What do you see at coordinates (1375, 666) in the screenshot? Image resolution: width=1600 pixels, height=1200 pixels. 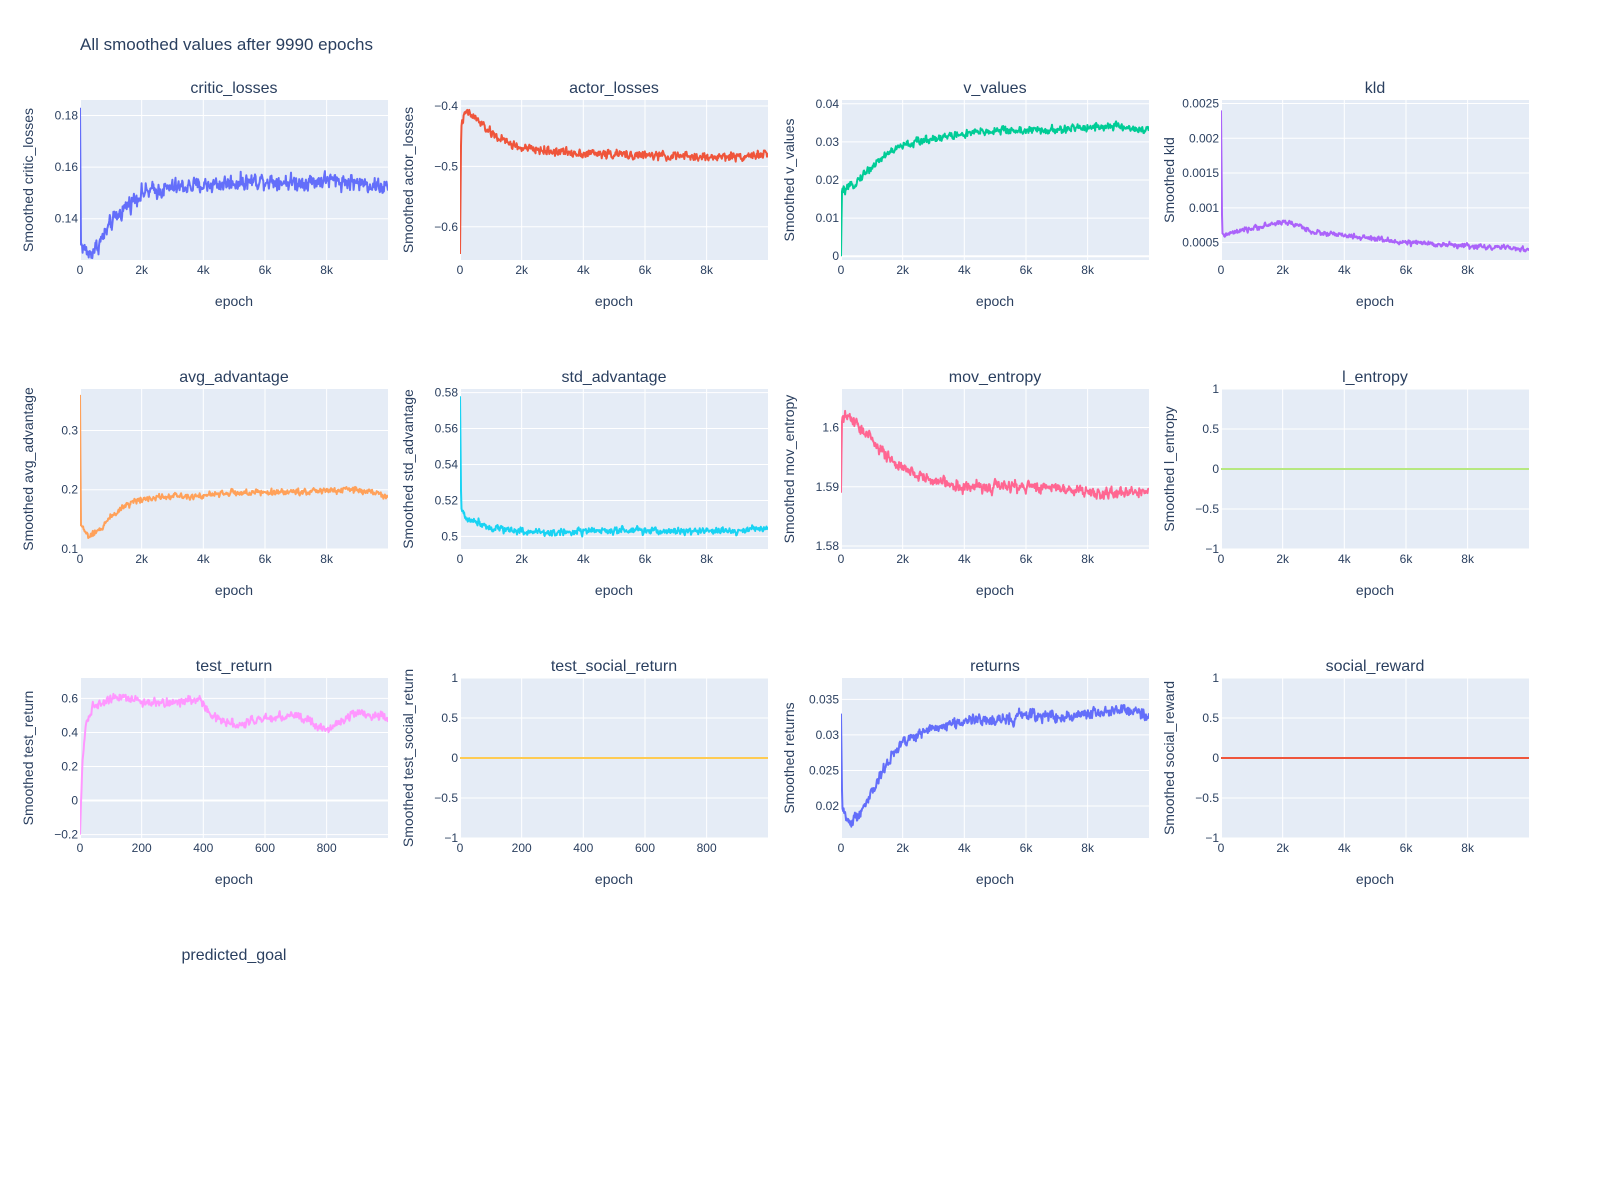 I see `subplot-title: social_reward` at bounding box center [1375, 666].